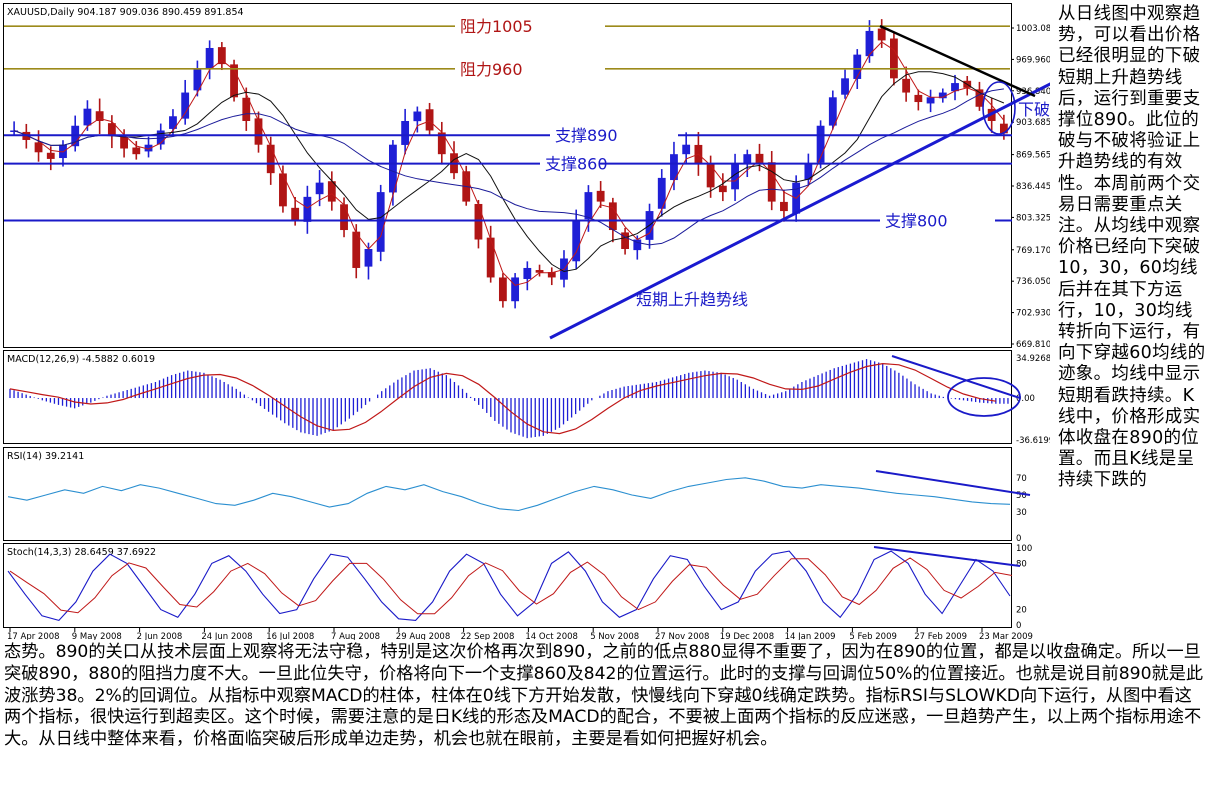 This screenshot has height=800, width=1215. What do you see at coordinates (1033, 123) in the screenshot?
I see `price-y-tick-label: 903.685` at bounding box center [1033, 123].